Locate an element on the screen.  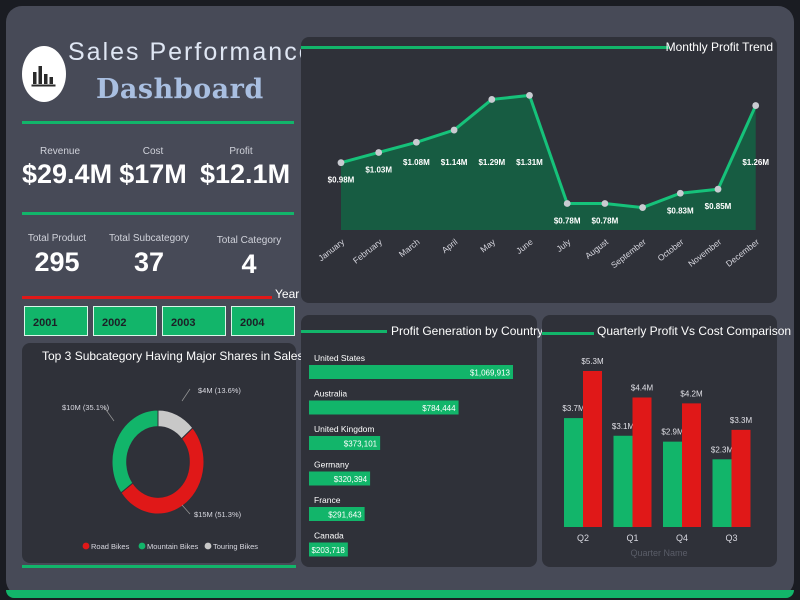
country-chart-title: Profit Generation by Country is located at coordinates (467, 331).